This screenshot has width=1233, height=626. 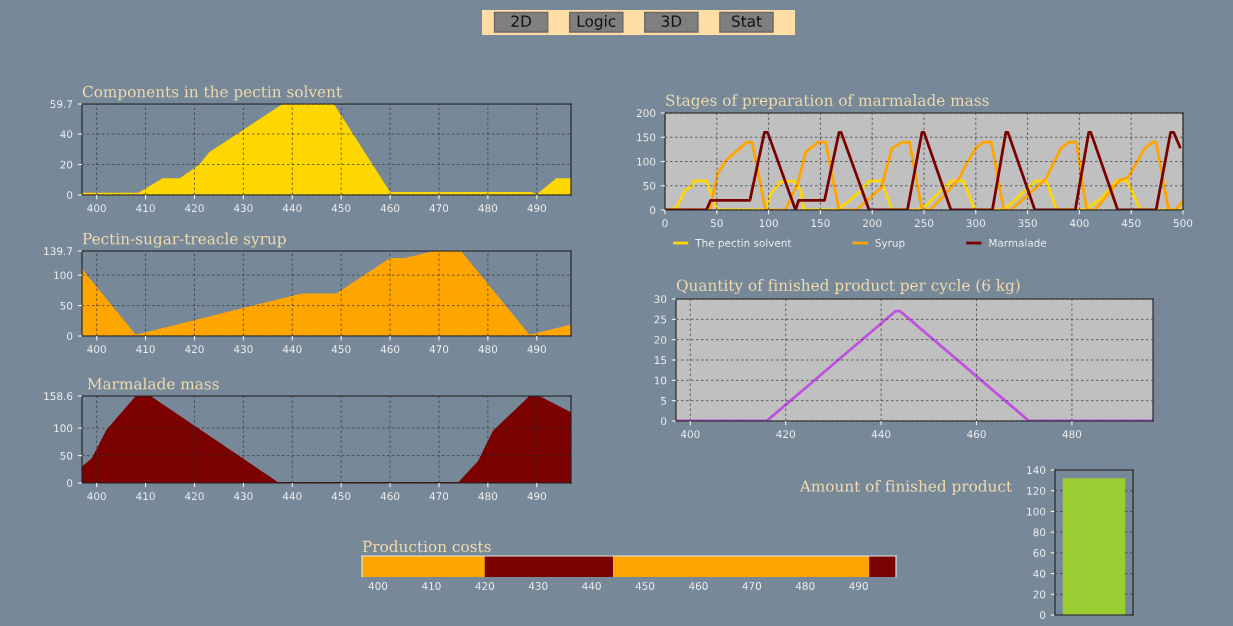 I want to click on x-tick-label: 250, so click(x=924, y=223).